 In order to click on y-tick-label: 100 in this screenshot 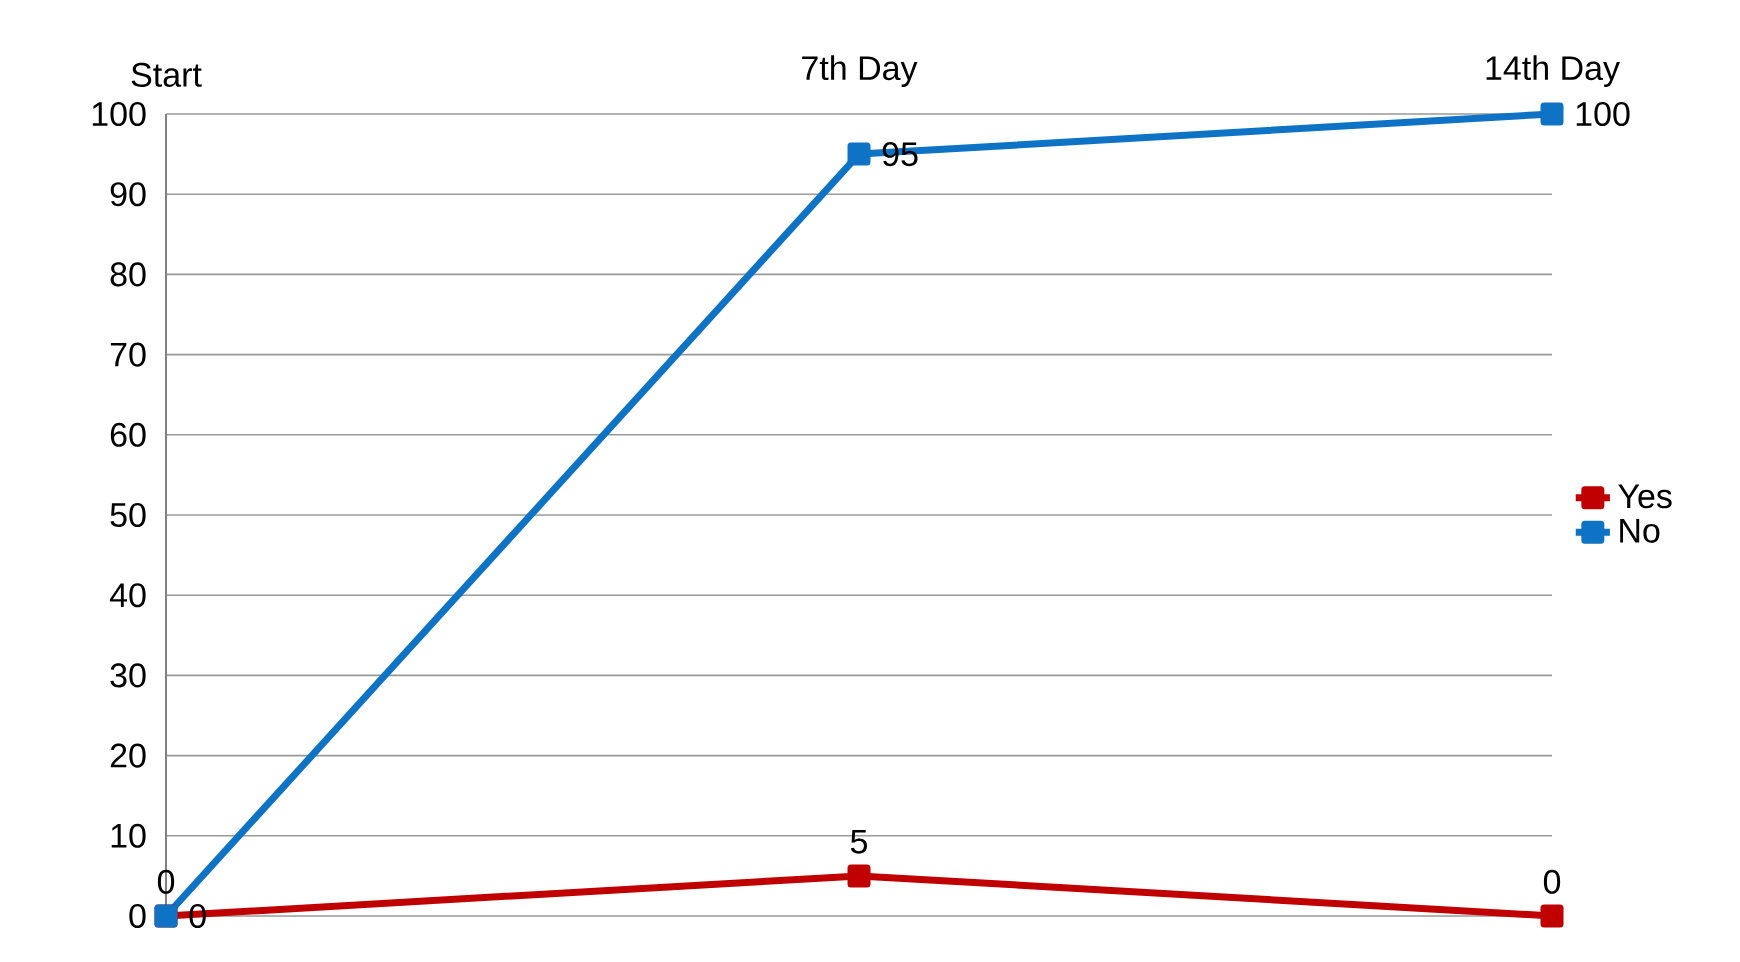, I will do `click(119, 114)`.